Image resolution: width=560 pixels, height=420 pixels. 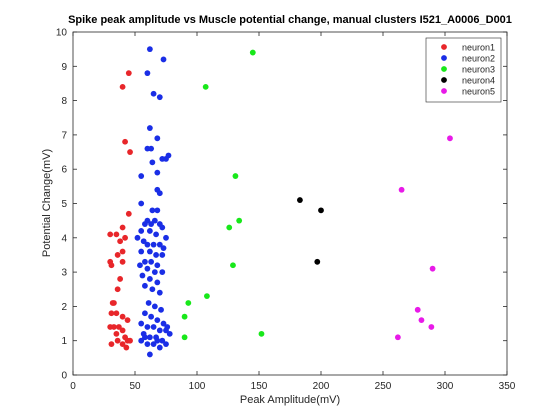 What do you see at coordinates (64, 135) in the screenshot?
I see `y-tick-label: 7` at bounding box center [64, 135].